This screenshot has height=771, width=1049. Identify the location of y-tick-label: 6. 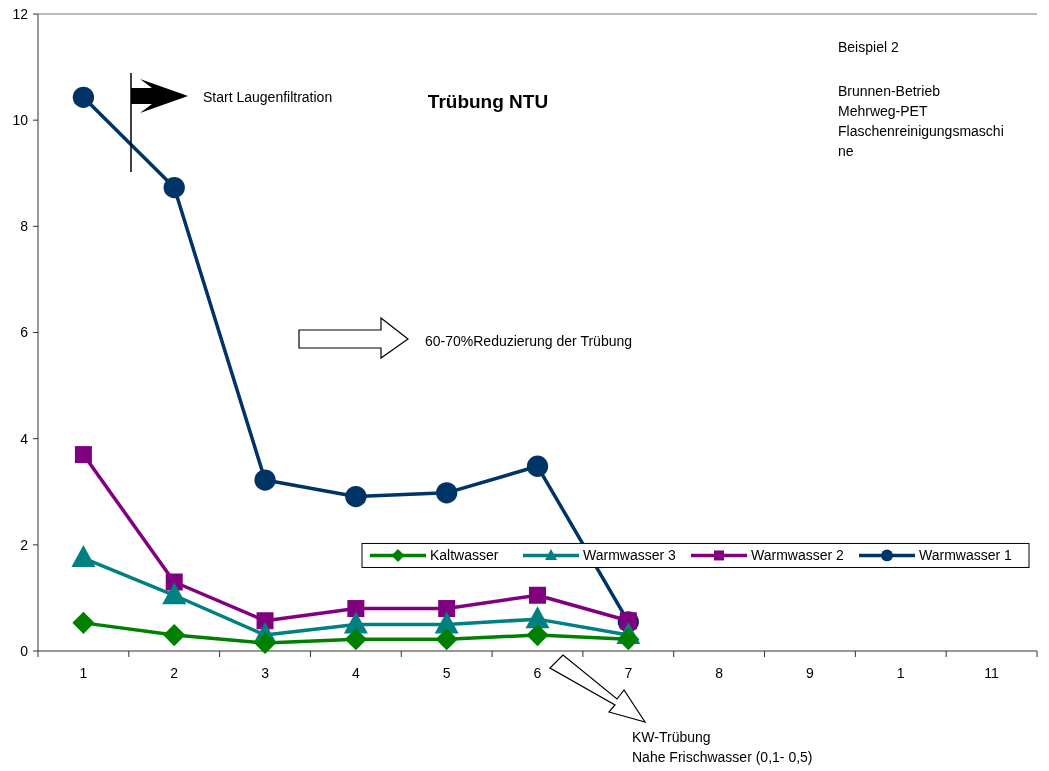
(24, 332).